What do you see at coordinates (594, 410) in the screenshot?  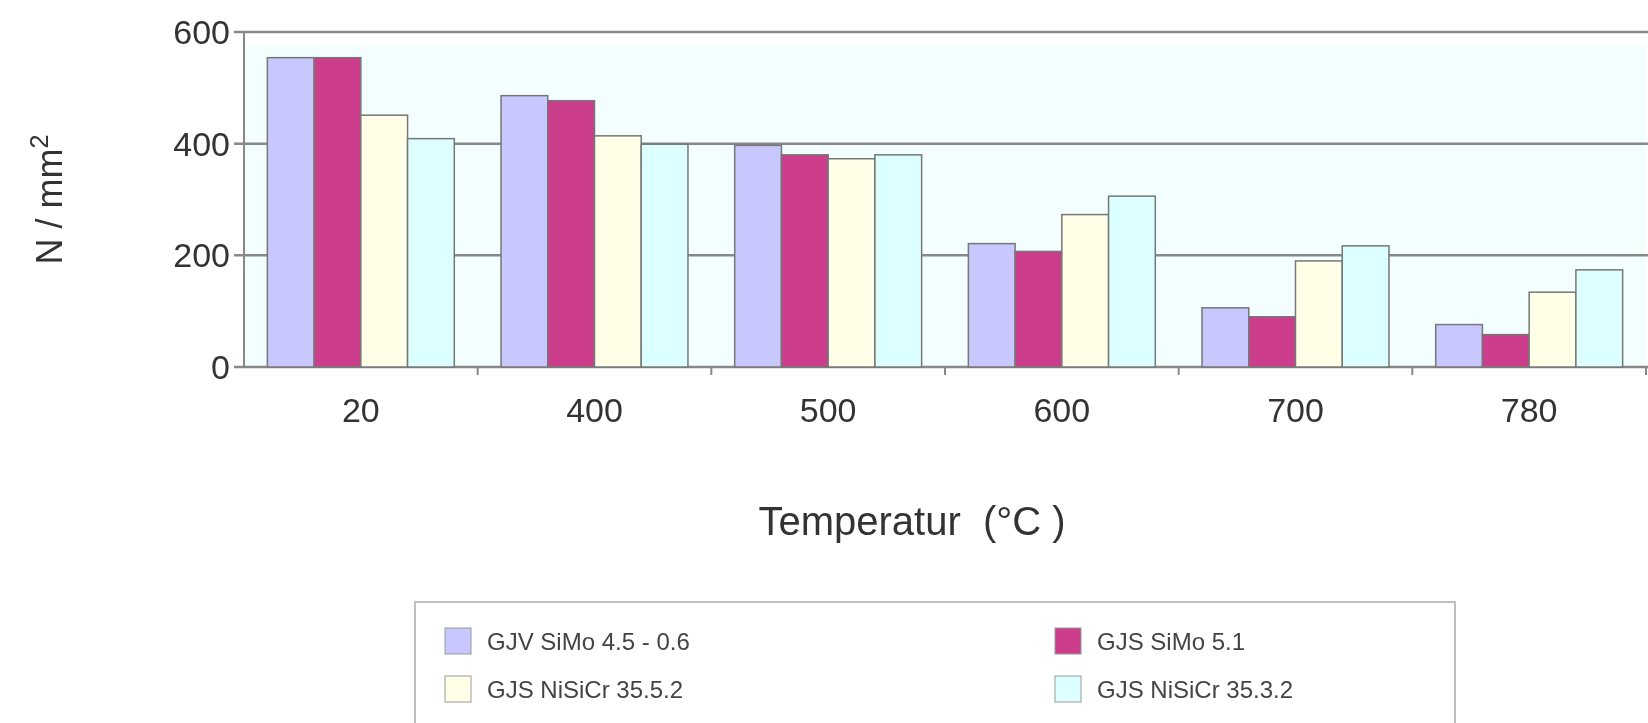 I see `x-tick-label: 400` at bounding box center [594, 410].